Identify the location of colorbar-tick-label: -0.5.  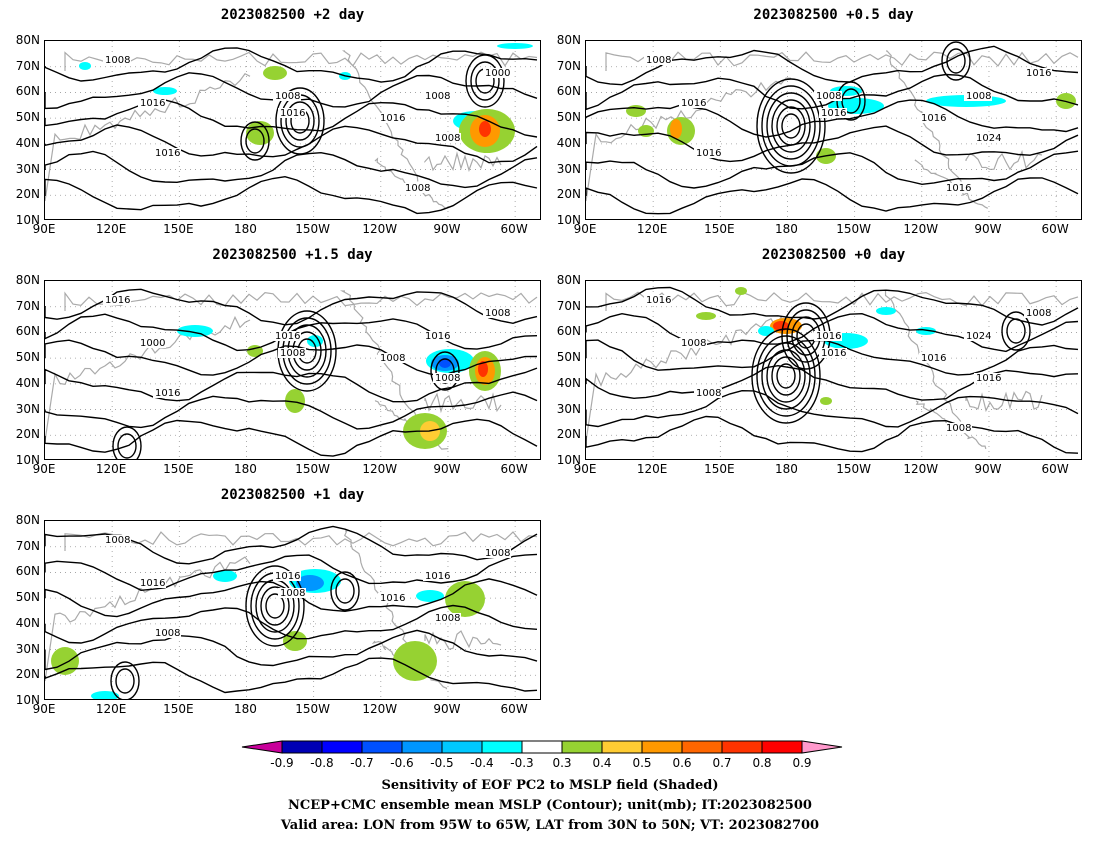
(442, 763).